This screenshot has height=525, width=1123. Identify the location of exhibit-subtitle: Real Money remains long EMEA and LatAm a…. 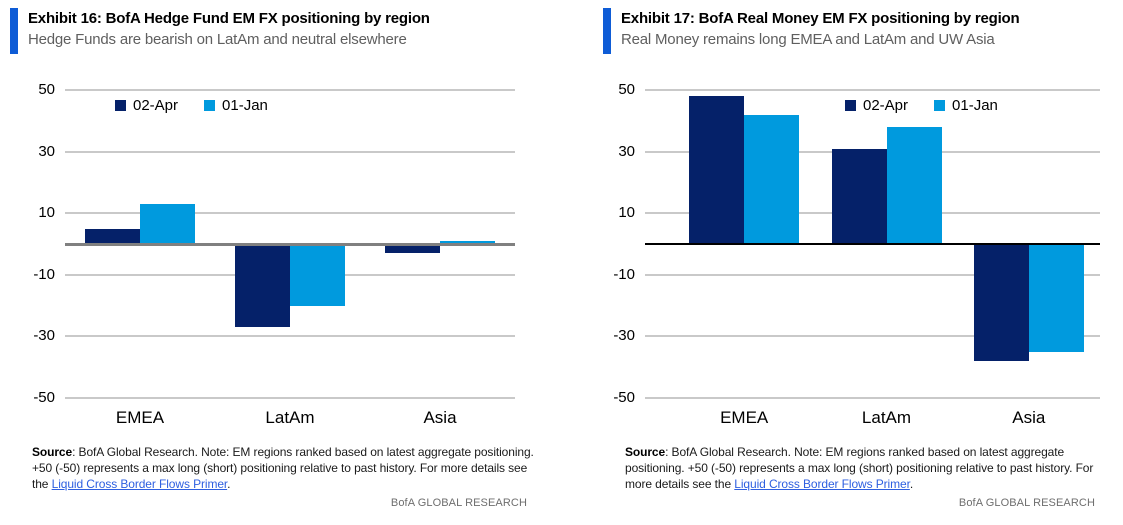
(808, 39).